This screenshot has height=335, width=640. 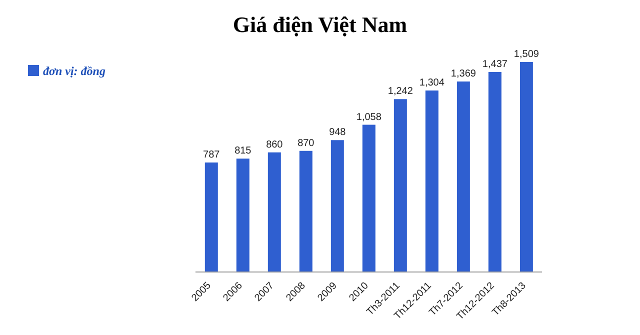 What do you see at coordinates (432, 83) in the screenshot?
I see `data-label: 1,304` at bounding box center [432, 83].